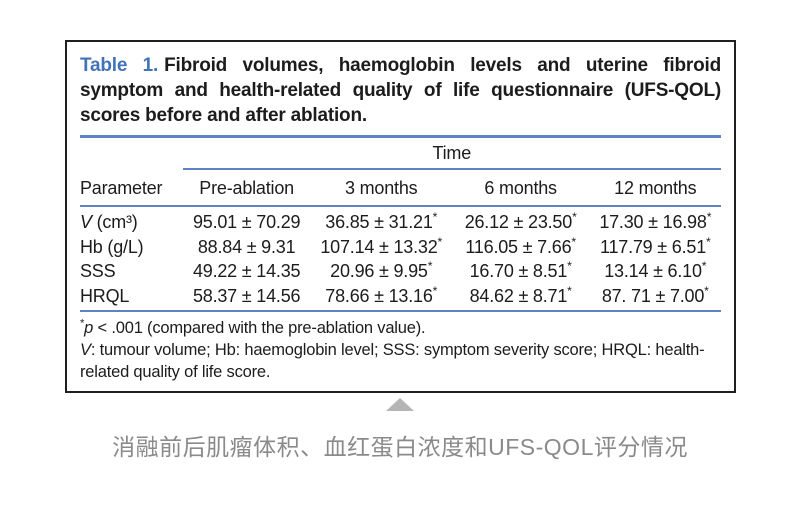 The image size is (800, 515). Describe the element at coordinates (85, 350) in the screenshot. I see `v-symbol: V` at that location.